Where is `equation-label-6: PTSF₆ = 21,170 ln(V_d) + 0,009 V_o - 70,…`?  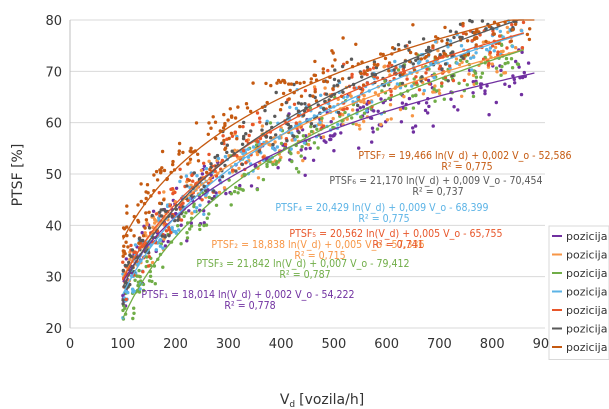 equation-label-6: PTSF₆ = 21,170 ln(V_d) + 0,009 V_o - 70,… is located at coordinates (435, 181).